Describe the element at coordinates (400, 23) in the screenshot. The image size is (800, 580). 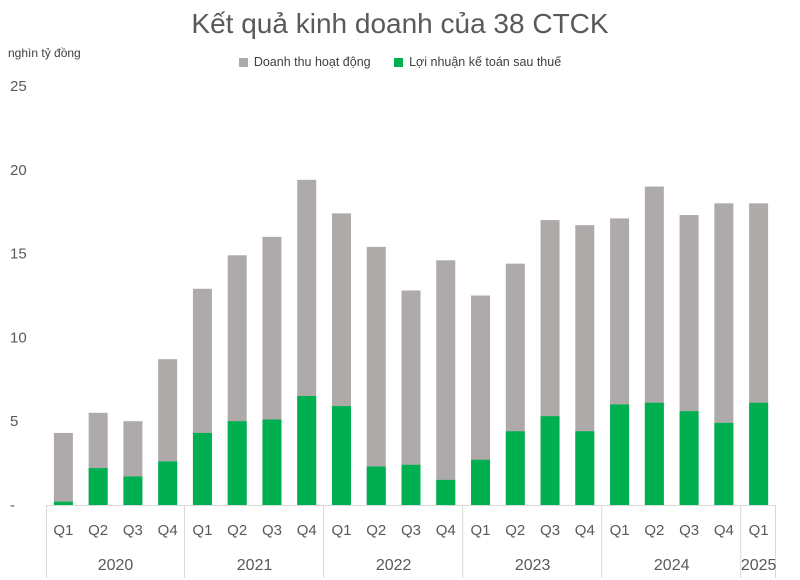
I see `chart-title: Kết quả kinh doanh của 38 CTCK` at that location.